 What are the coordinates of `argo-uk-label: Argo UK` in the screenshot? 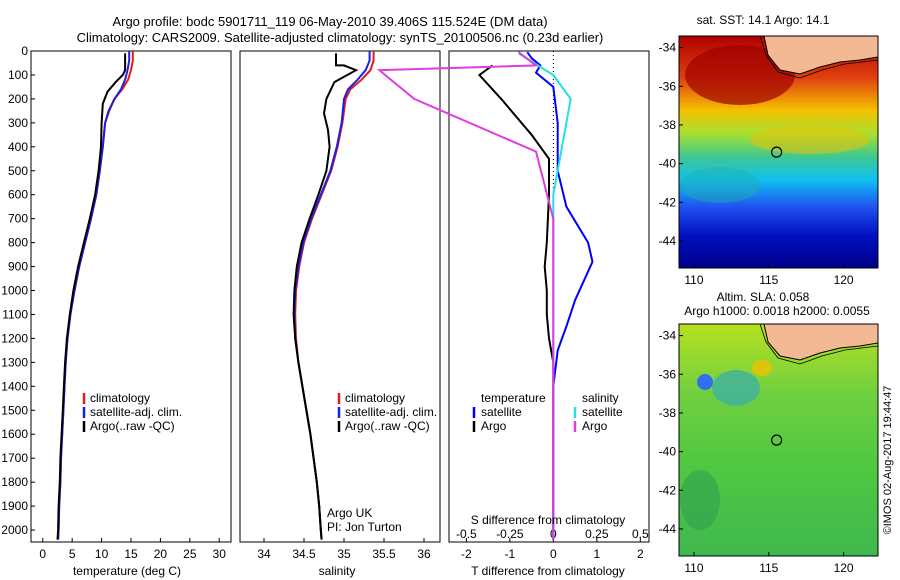 It's located at (349, 513).